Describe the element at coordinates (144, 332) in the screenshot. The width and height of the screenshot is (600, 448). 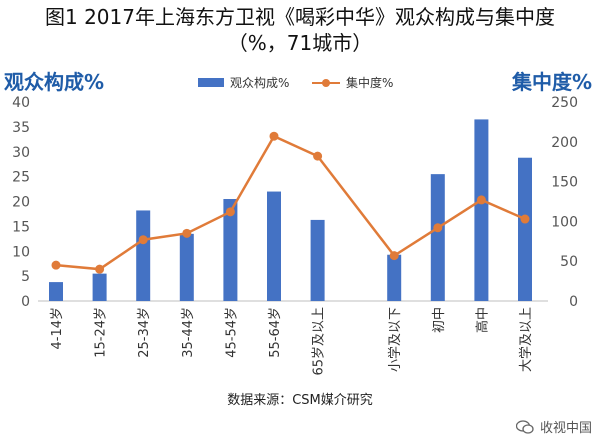
I see `category-label: 25-34岁` at that location.